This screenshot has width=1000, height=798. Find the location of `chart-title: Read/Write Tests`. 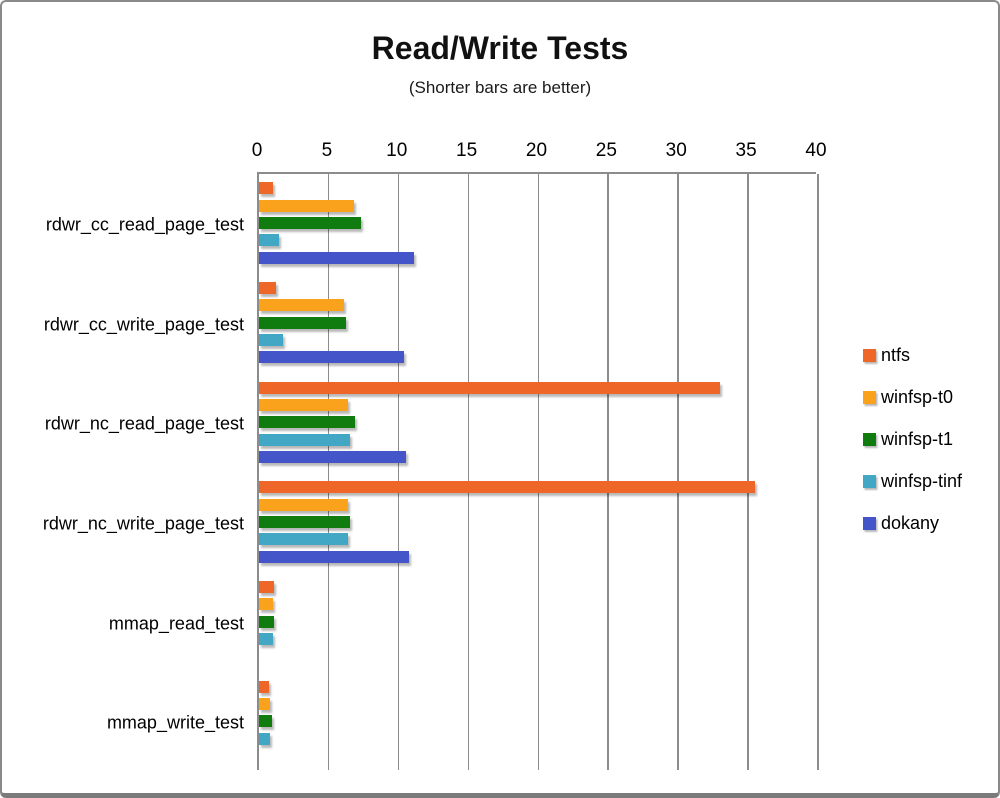

chart-title: Read/Write Tests is located at coordinates (500, 48).